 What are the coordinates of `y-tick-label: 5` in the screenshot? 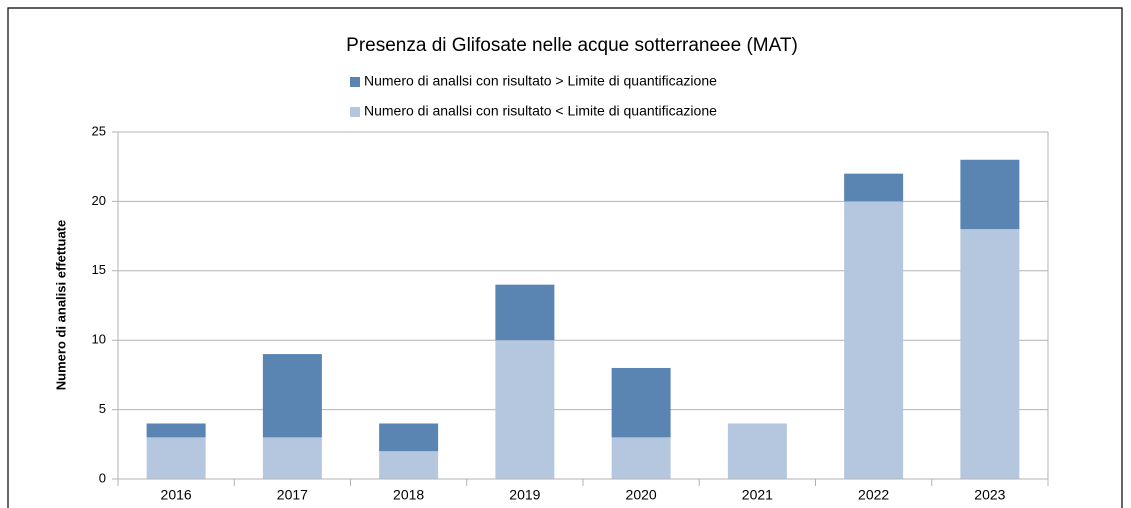 It's located at (102, 408).